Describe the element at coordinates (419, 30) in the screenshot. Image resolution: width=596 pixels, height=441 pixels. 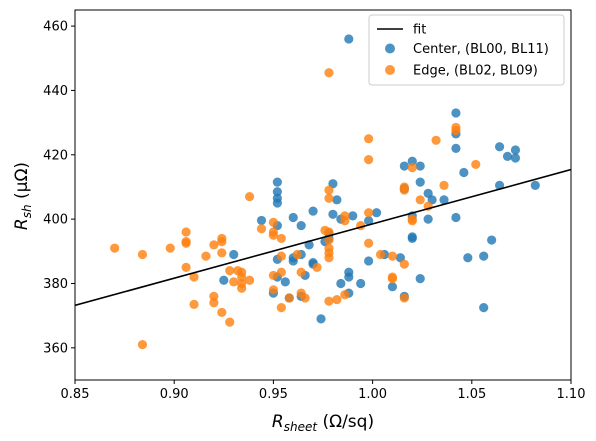
I see `legend-fit-label: fit` at that location.